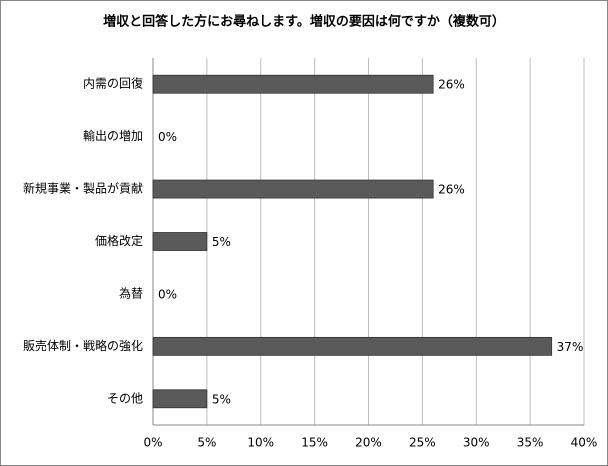  Describe the element at coordinates (83, 345) in the screenshot. I see `y-tick-label: 販売体制・戦略の強化` at that location.